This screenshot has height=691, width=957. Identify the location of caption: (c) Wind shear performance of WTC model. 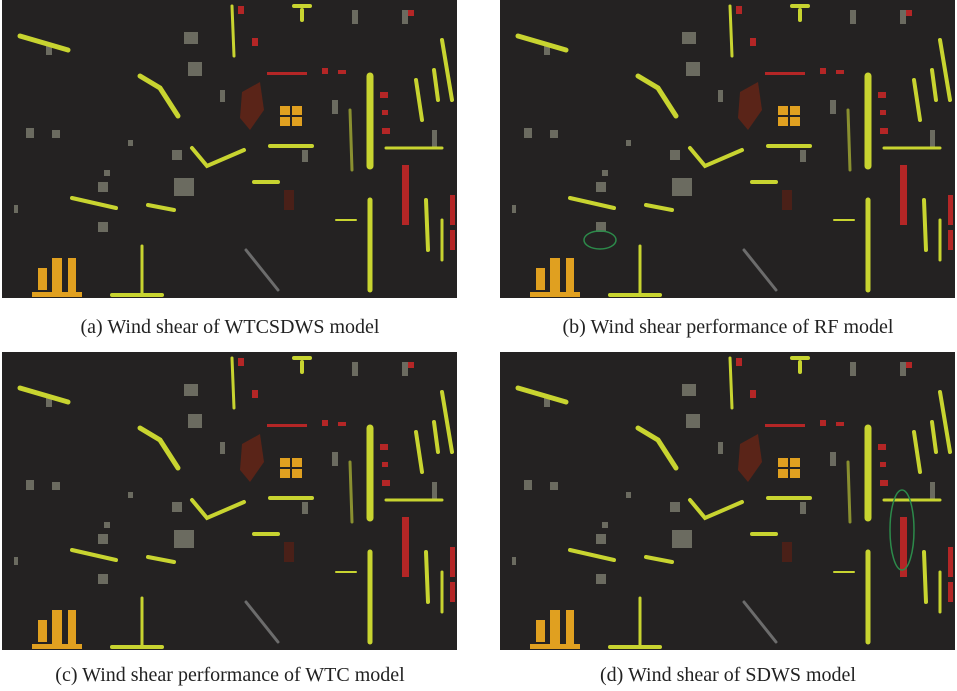
(230, 675).